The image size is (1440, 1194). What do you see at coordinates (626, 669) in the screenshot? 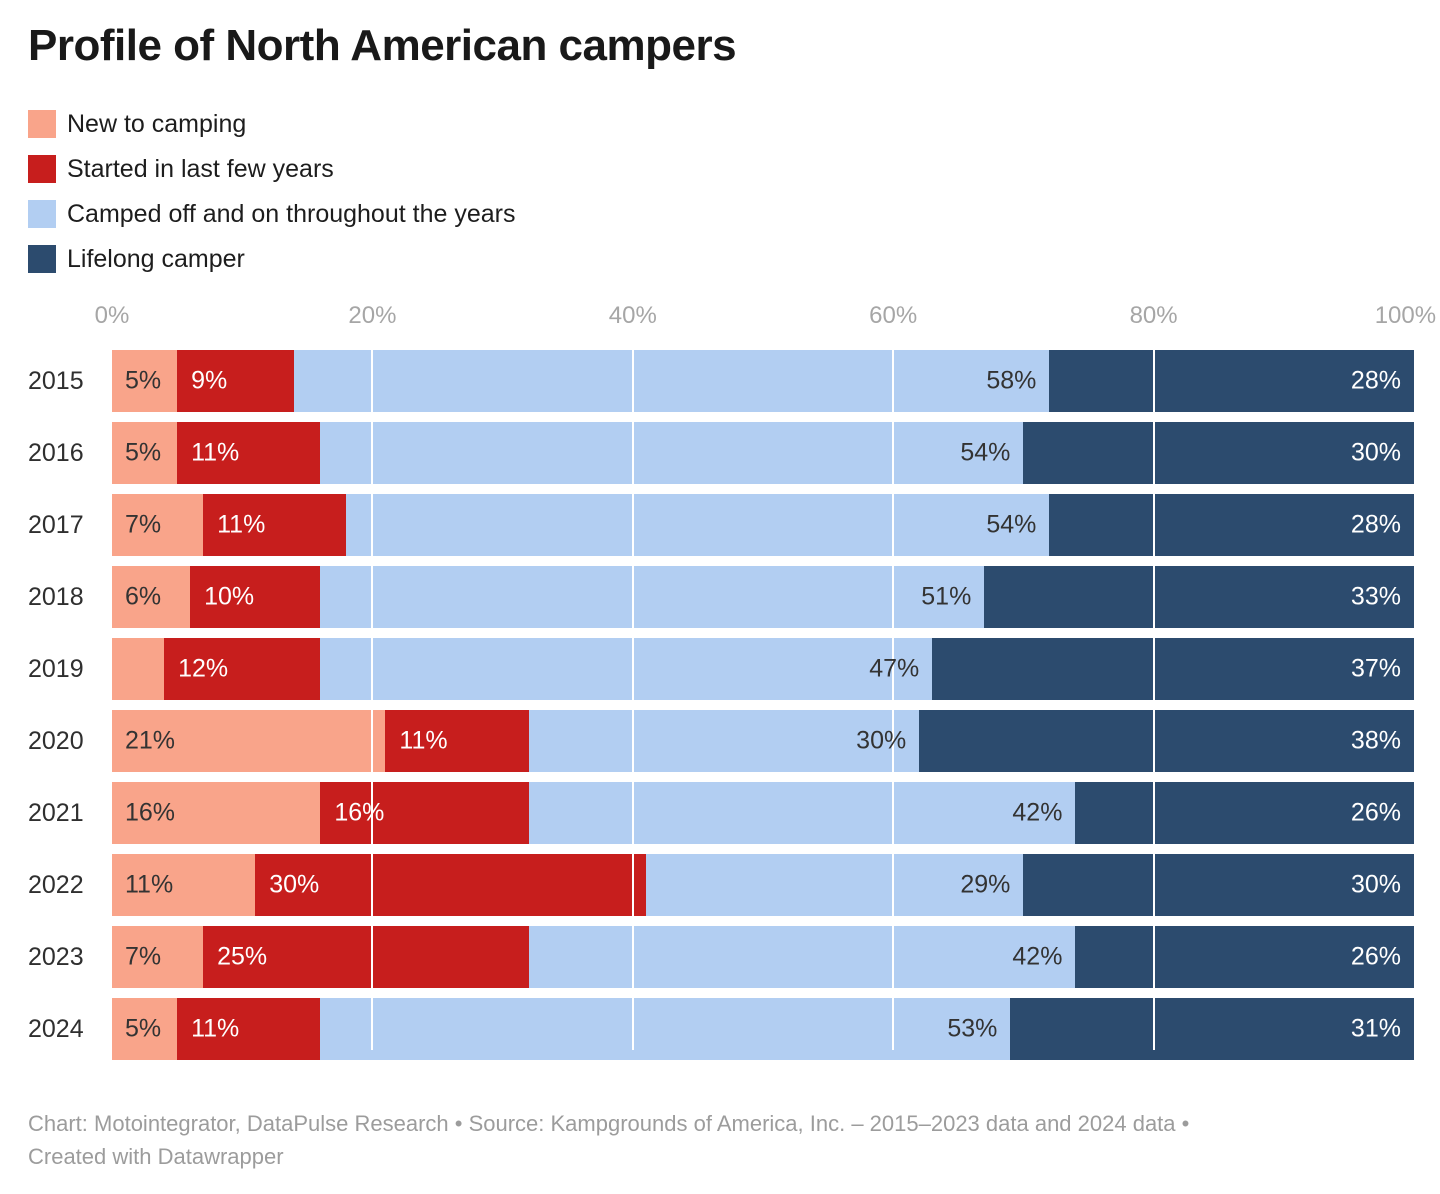
I see `bar-segment: 47%` at bounding box center [626, 669].